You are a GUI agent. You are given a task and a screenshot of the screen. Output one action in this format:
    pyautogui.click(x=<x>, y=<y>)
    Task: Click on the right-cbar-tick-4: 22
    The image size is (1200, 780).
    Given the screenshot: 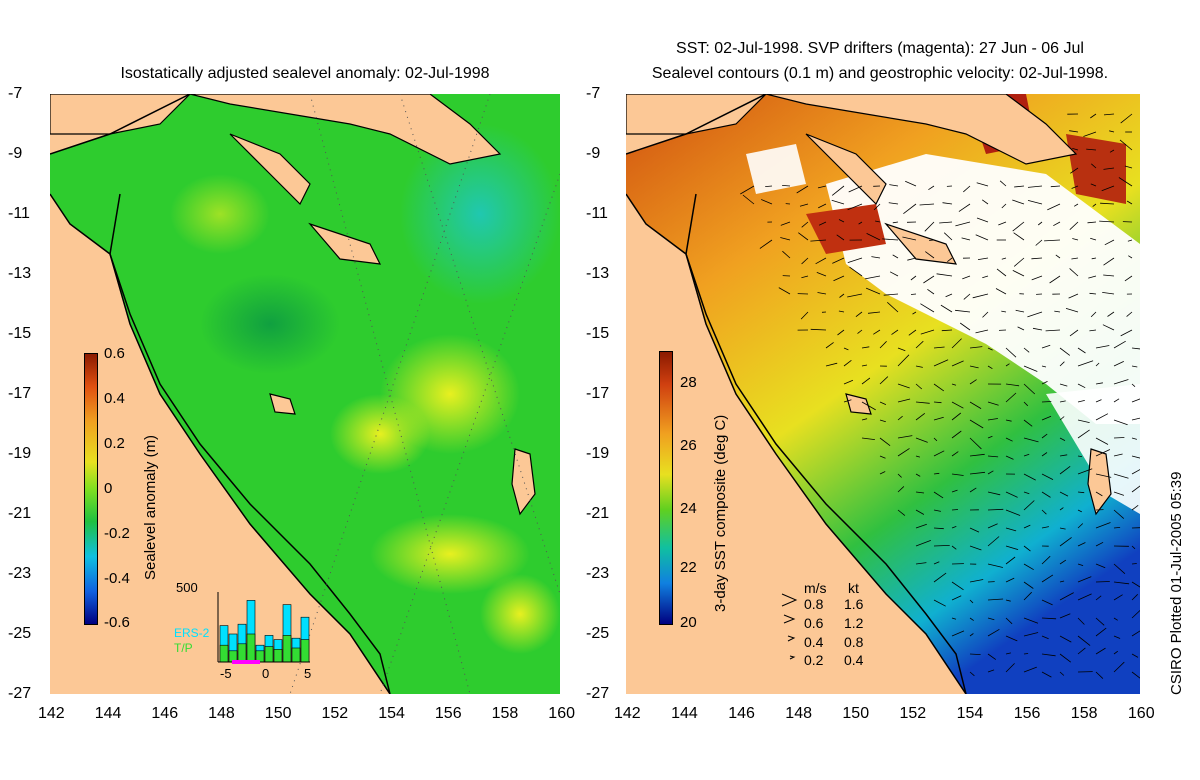 What is the action you would take?
    pyautogui.click(x=688, y=567)
    